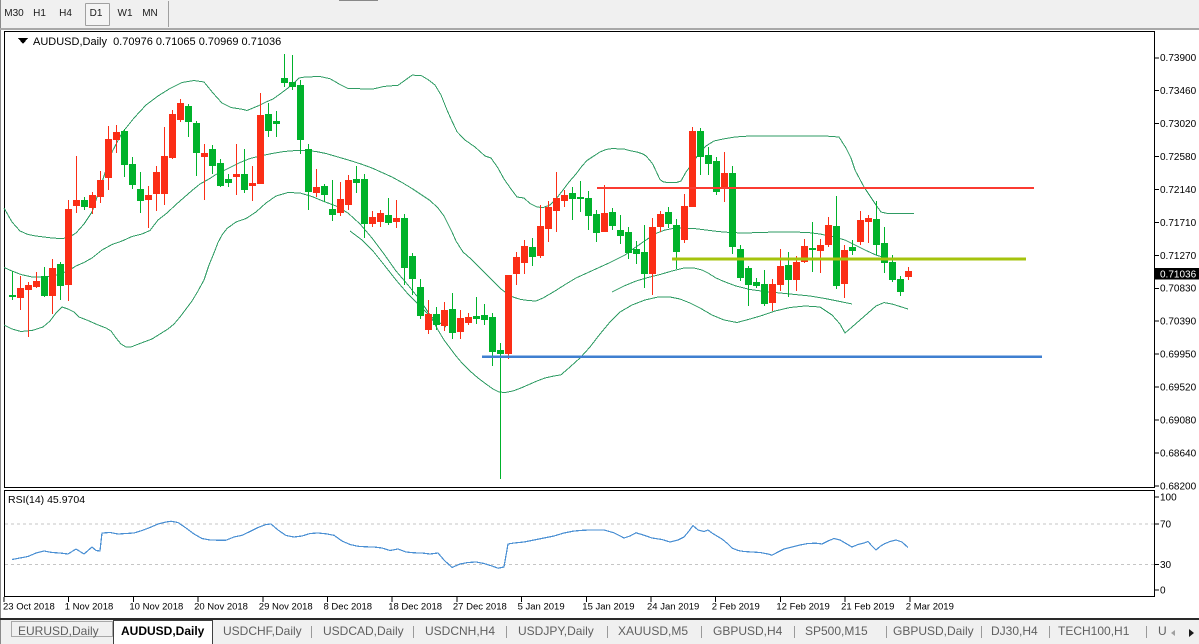  I want to click on svg-text: 0.68200, so click(1178, 486).